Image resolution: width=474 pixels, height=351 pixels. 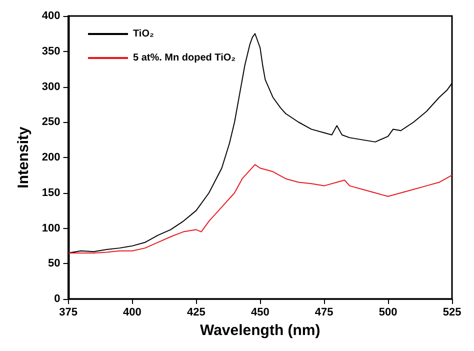 What do you see at coordinates (51, 16) in the screenshot?
I see `y-tick-label: 400` at bounding box center [51, 16].